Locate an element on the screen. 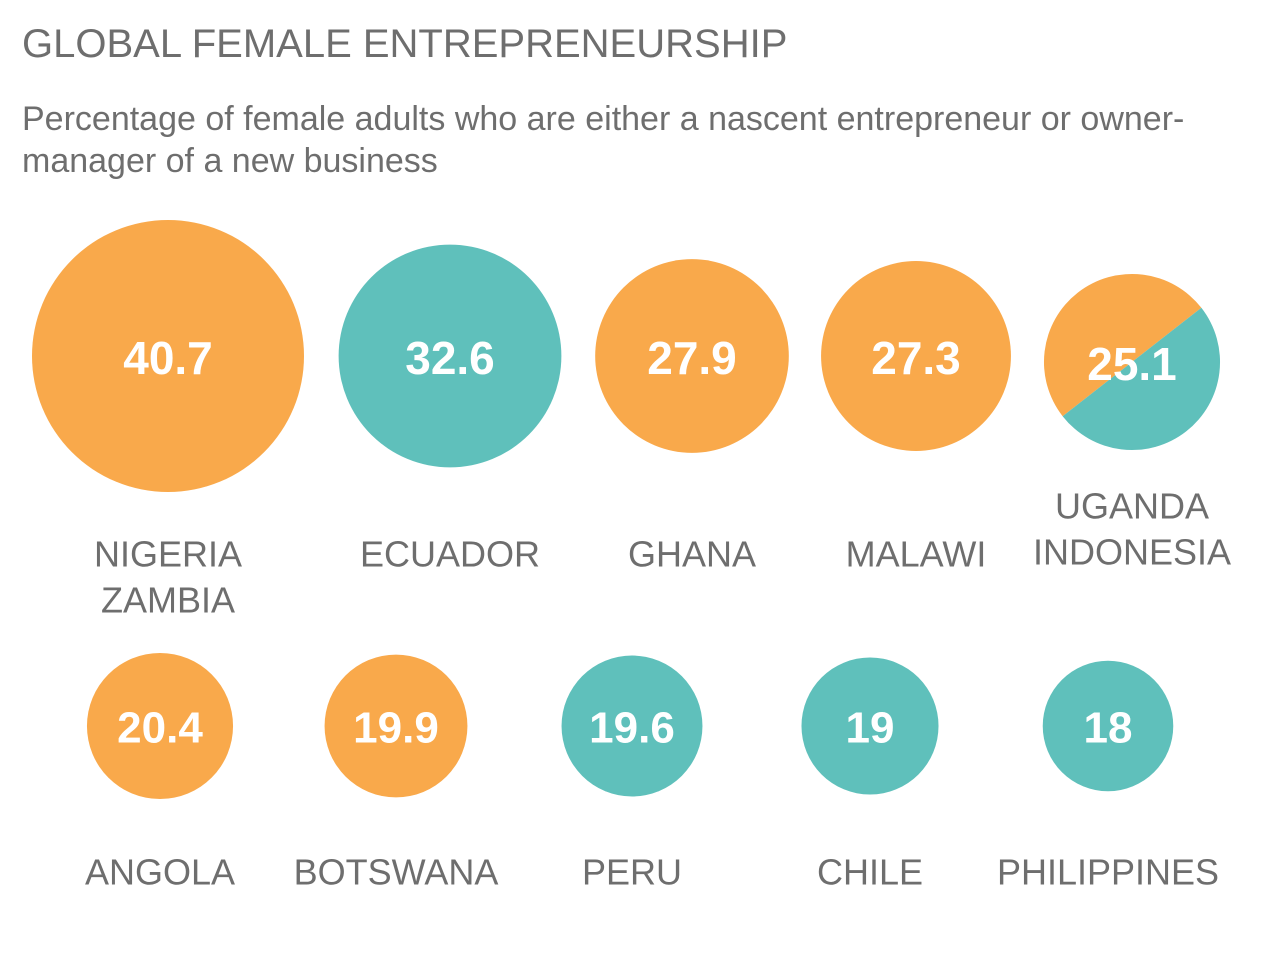 Image resolution: width=1280 pixels, height=956 pixels. bubble-value-label: 19.6 is located at coordinates (632, 728).